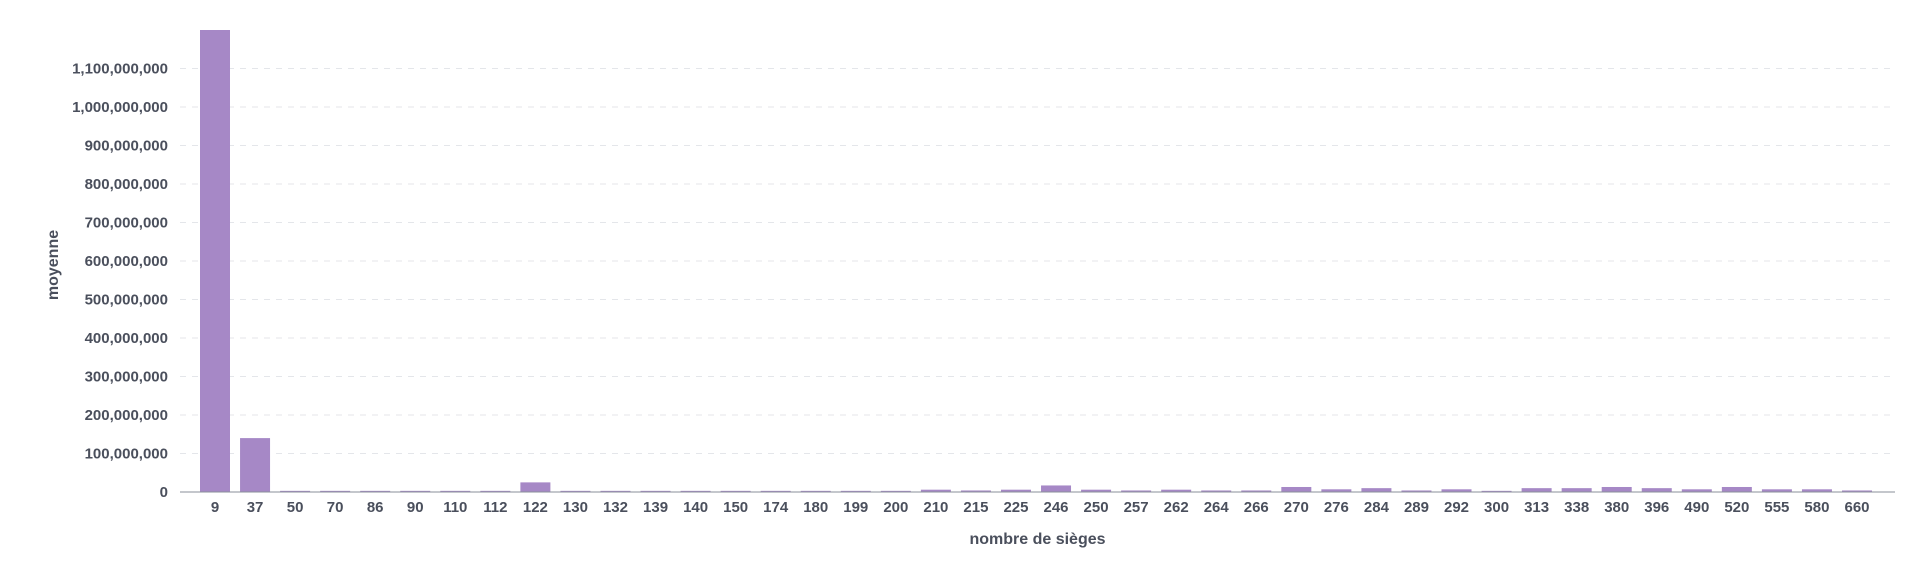 The width and height of the screenshot is (1920, 570). I want to click on x-tick-label: 9, so click(215, 507).